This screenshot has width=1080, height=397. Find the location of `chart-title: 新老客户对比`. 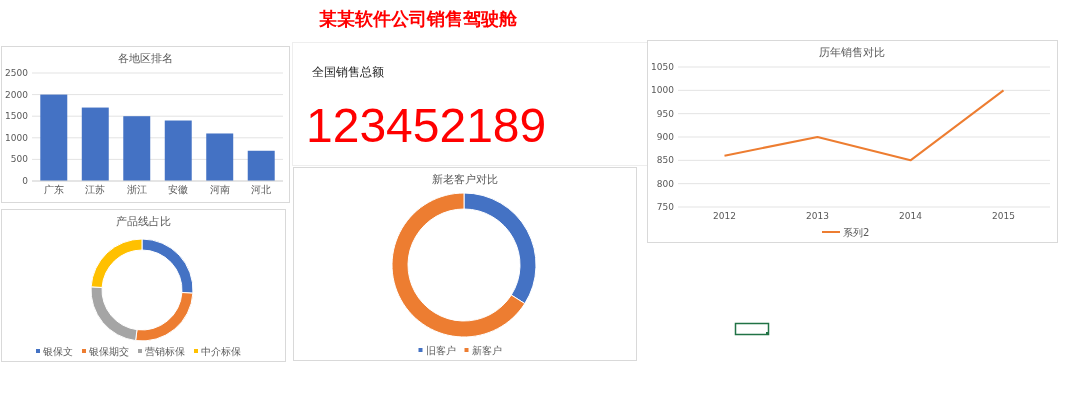

chart-title: 新老客户对比 is located at coordinates (464, 179).